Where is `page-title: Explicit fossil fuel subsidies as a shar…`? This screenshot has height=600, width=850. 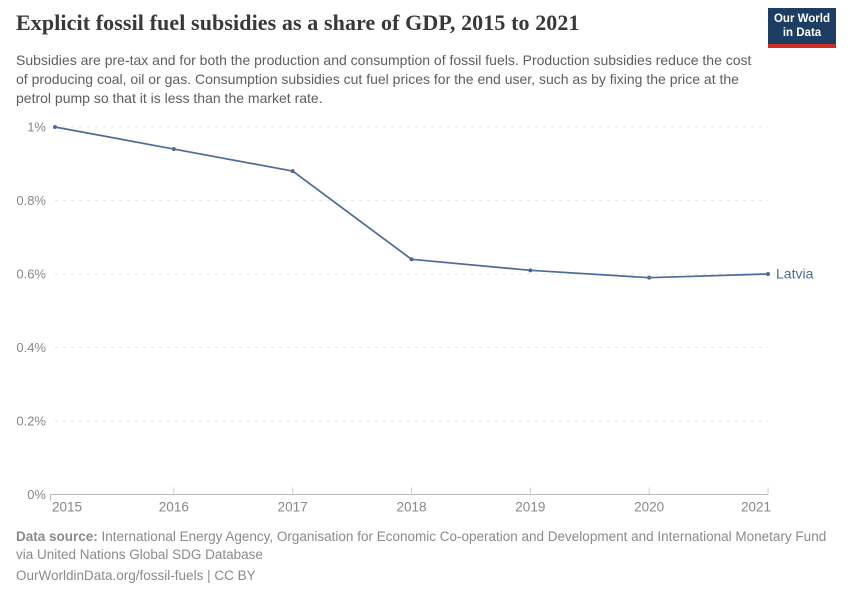 page-title: Explicit fossil fuel subsidies as a shar… is located at coordinates (298, 22).